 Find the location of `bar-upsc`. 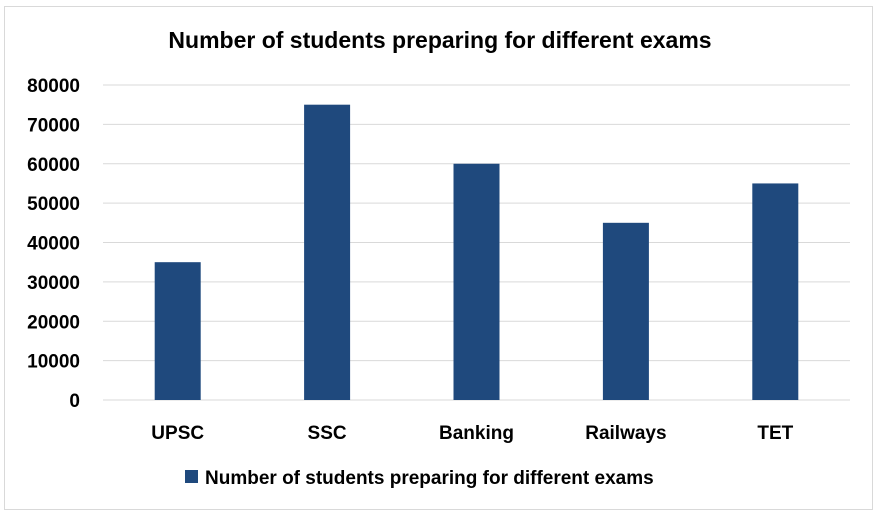

bar-upsc is located at coordinates (177, 331).